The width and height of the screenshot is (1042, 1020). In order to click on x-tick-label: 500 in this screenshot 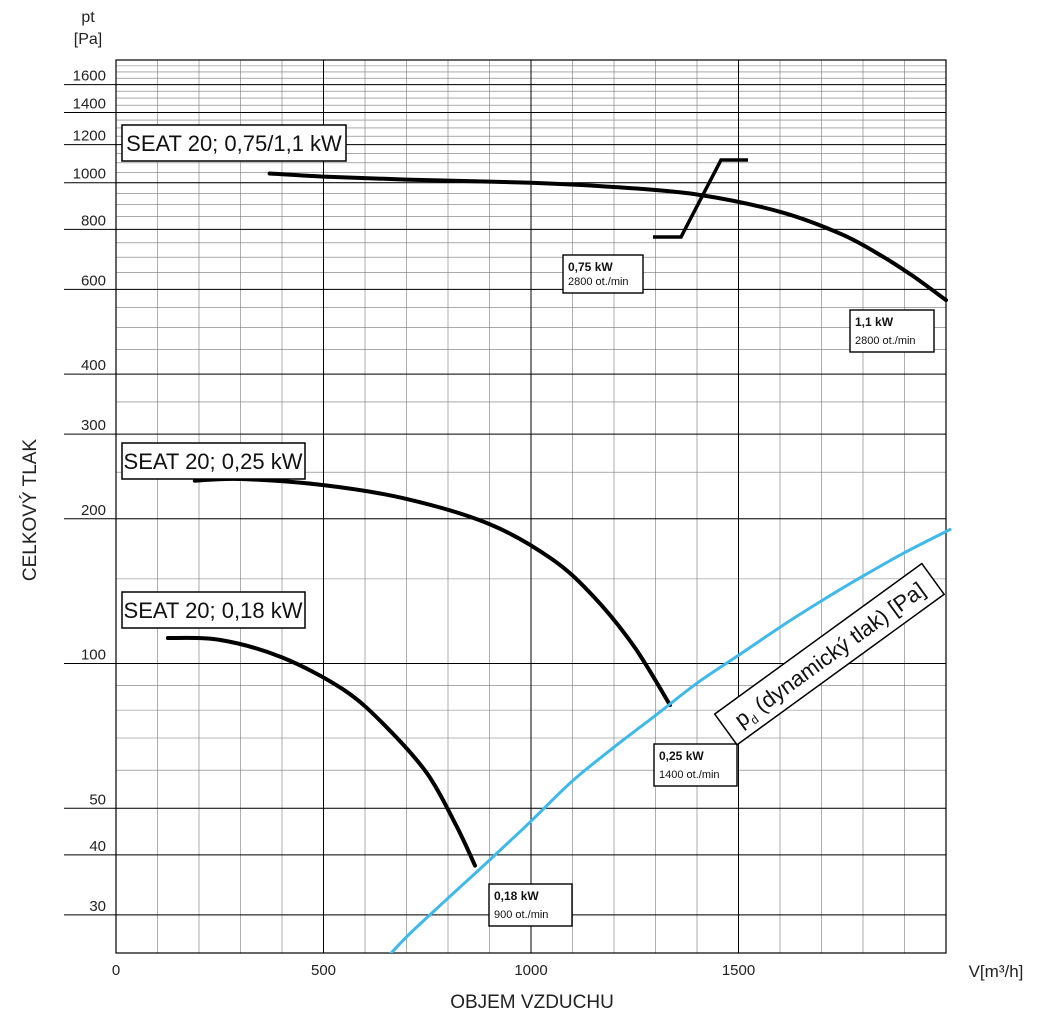, I will do `click(323, 970)`.